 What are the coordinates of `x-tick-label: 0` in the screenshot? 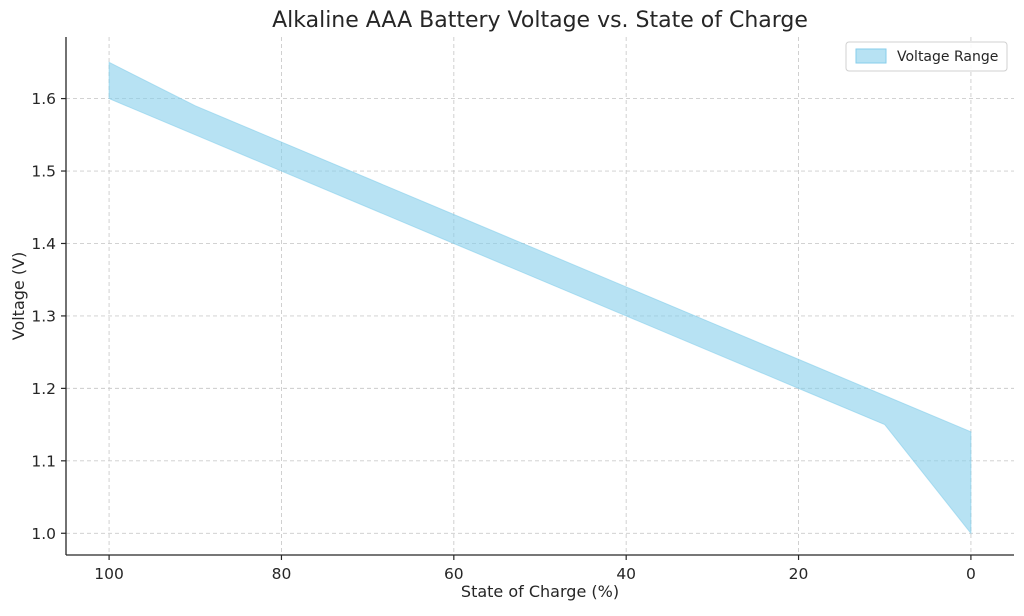 It's located at (971, 574).